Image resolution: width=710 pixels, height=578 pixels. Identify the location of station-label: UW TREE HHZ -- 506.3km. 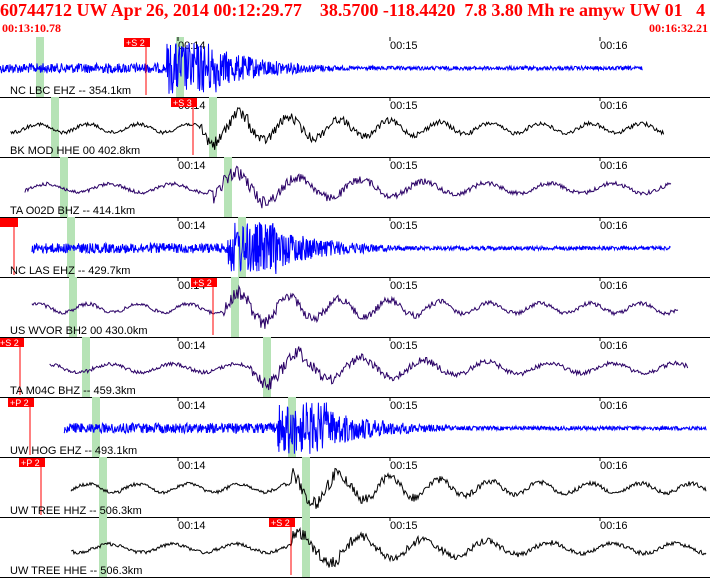
(76, 511).